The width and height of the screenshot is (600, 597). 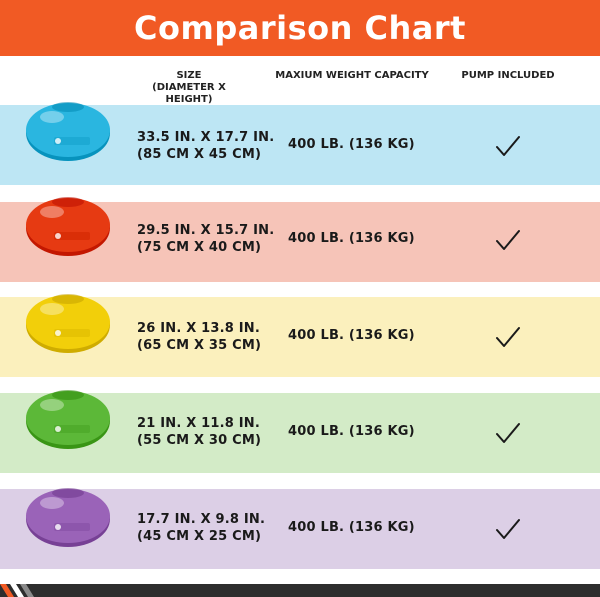 What do you see at coordinates (199, 440) in the screenshot?
I see `size-centimeters: (55 CM X 30 CM)` at bounding box center [199, 440].